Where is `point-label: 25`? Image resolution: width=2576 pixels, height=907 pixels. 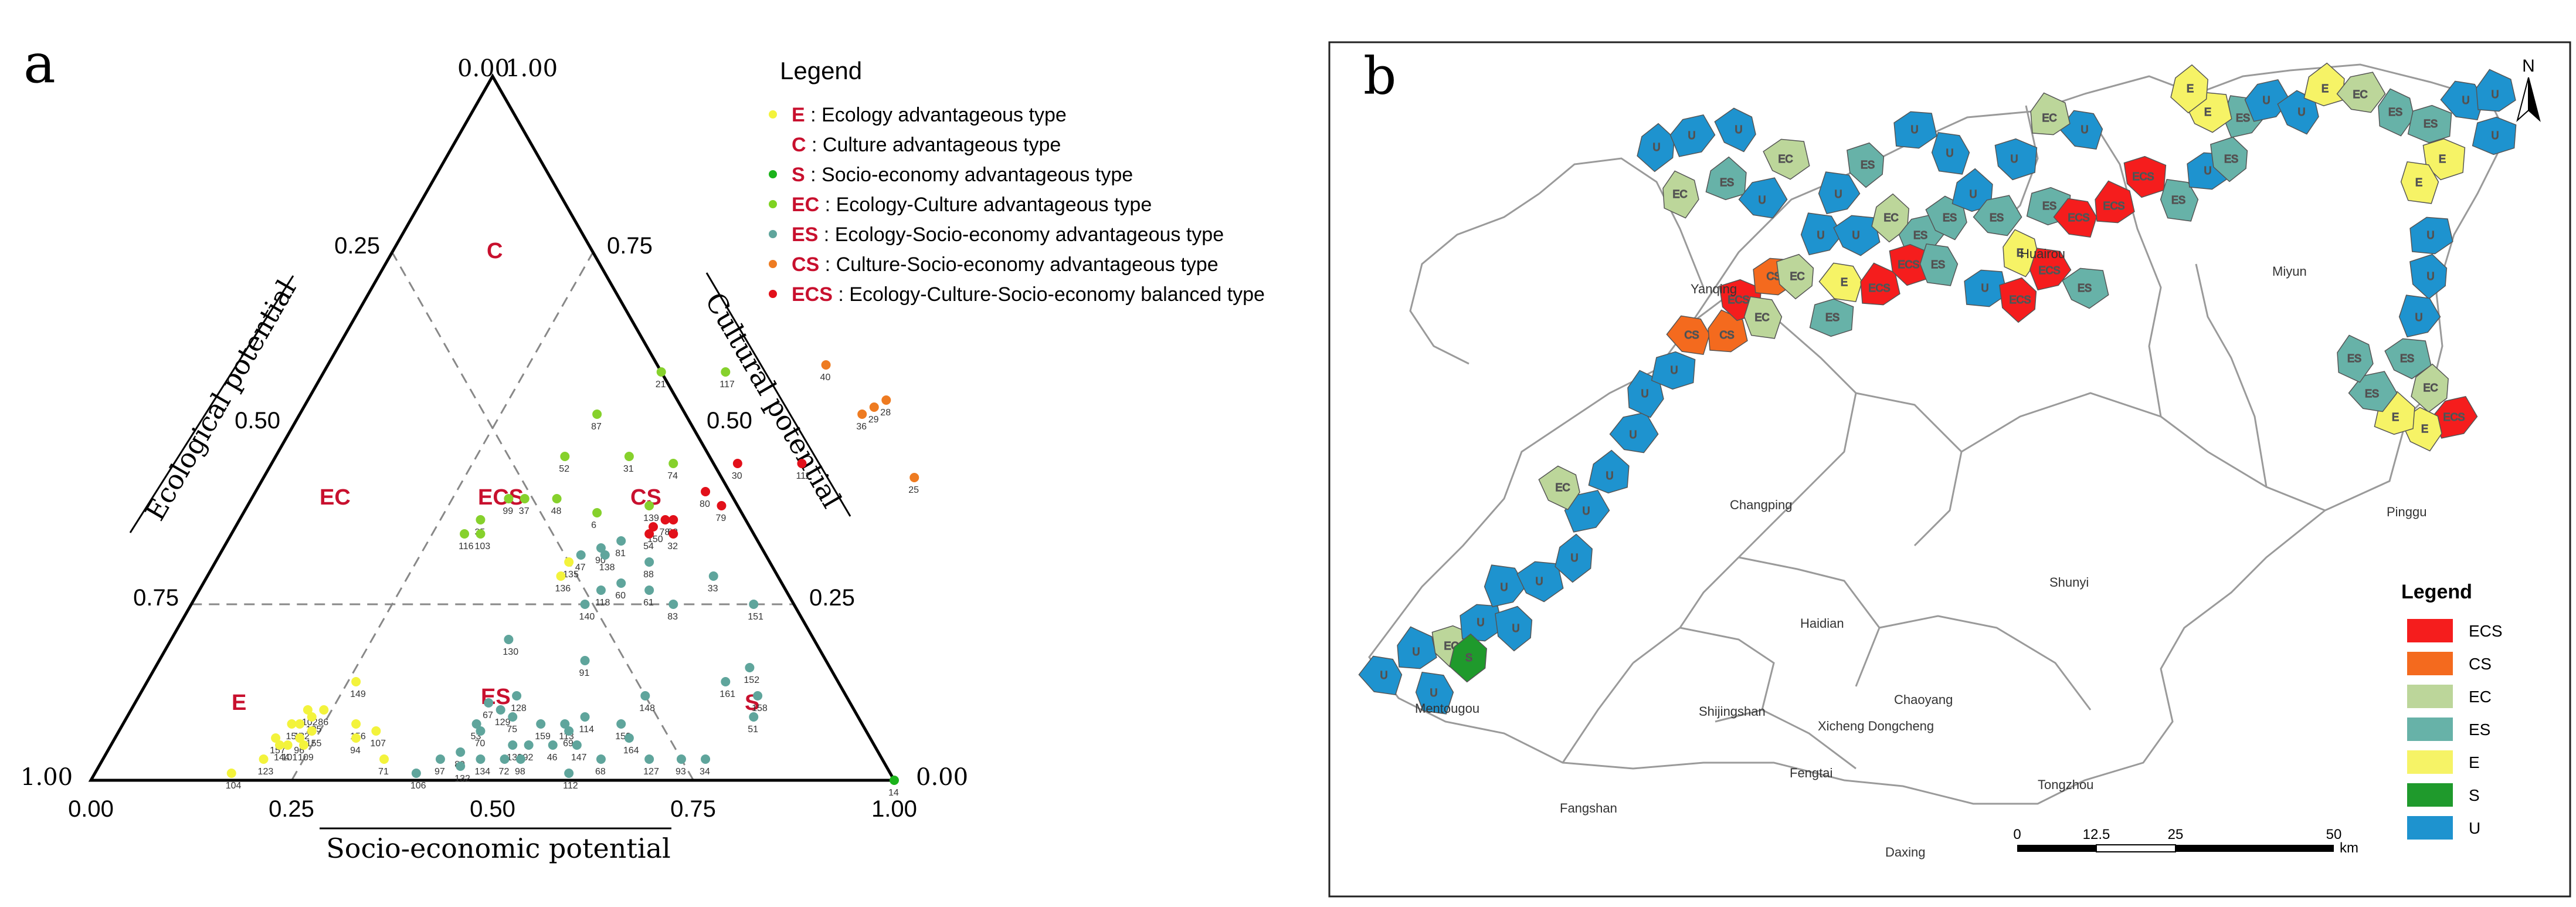 point-label: 25 is located at coordinates (913, 490).